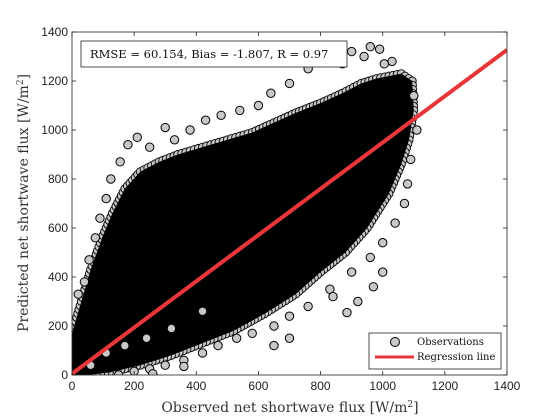  I want to click on y-tick-label: 1400, so click(54, 32).